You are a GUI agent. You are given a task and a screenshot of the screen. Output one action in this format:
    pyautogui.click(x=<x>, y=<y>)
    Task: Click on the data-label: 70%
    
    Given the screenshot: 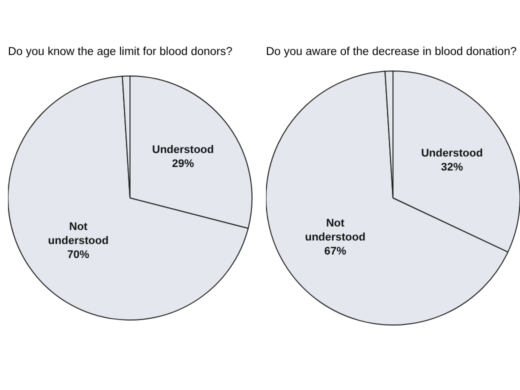 What is the action you would take?
    pyautogui.click(x=78, y=254)
    